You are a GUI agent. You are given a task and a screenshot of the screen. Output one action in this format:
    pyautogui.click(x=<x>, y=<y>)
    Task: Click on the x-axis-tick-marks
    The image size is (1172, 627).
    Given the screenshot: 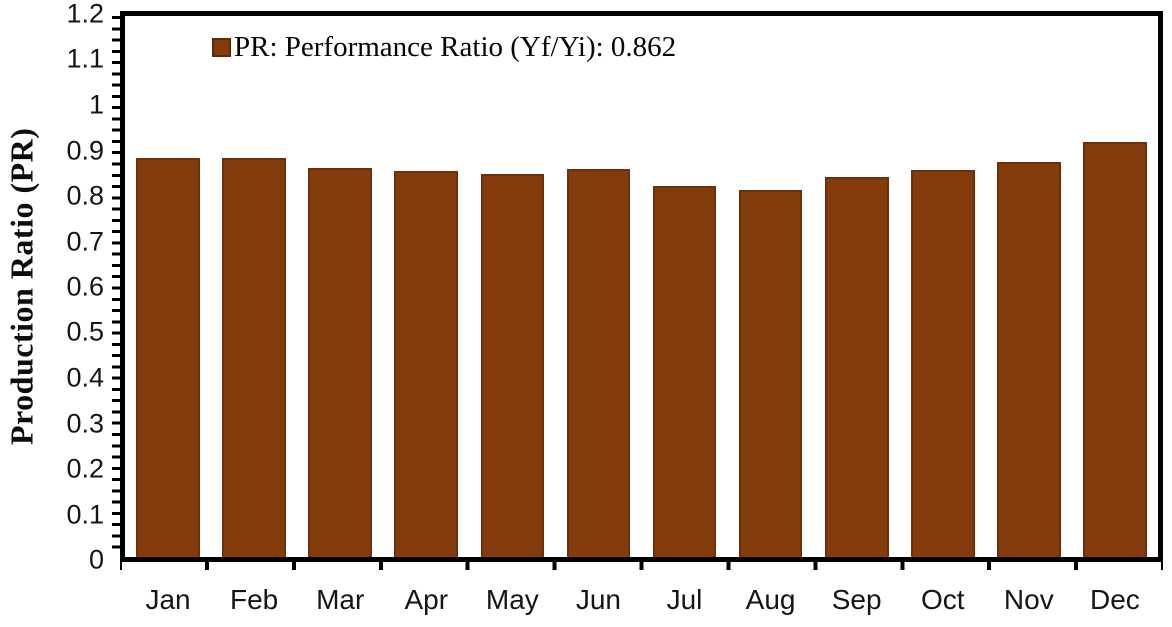 What is the action you would take?
    pyautogui.click(x=641, y=566)
    